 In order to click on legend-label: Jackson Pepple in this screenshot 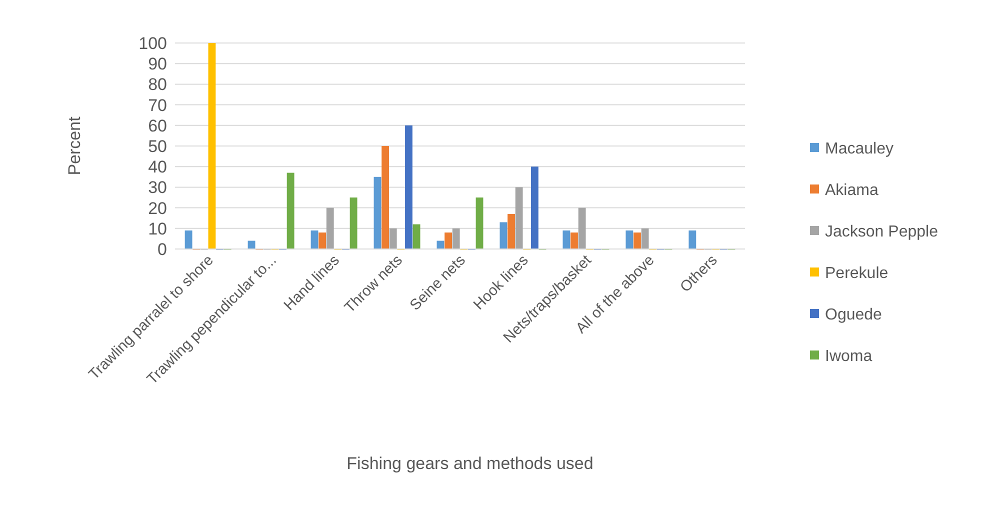, I will do `click(881, 232)`.